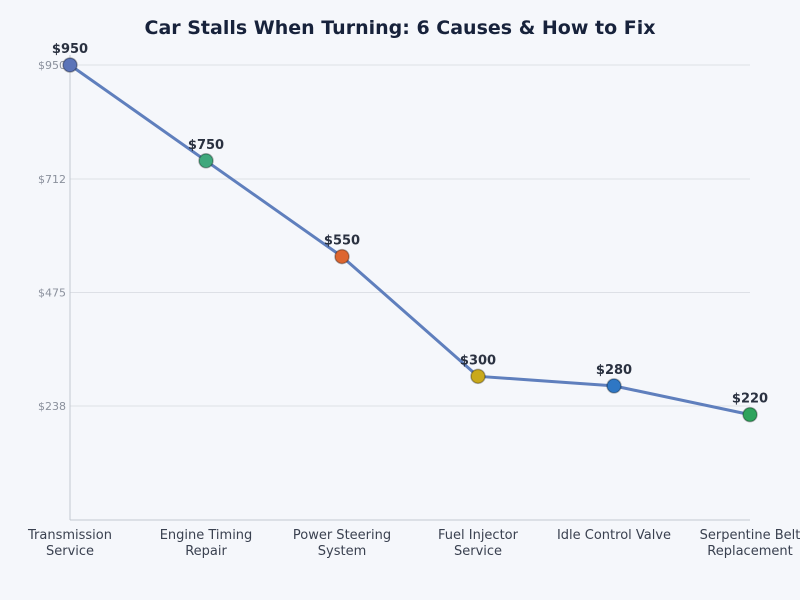  What do you see at coordinates (52, 406) in the screenshot?
I see `y-tick-label: $238` at bounding box center [52, 406].